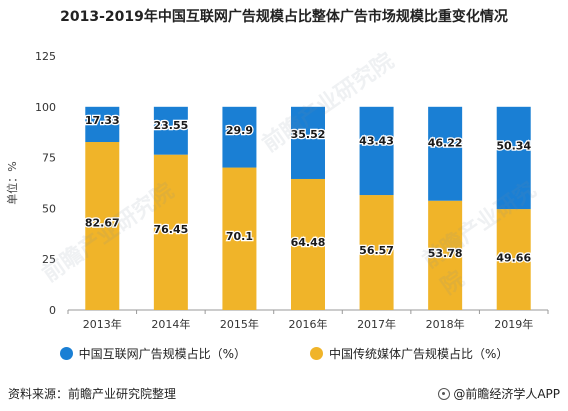 The width and height of the screenshot is (568, 411). I want to click on legend-swatch-traditional, so click(316, 353).